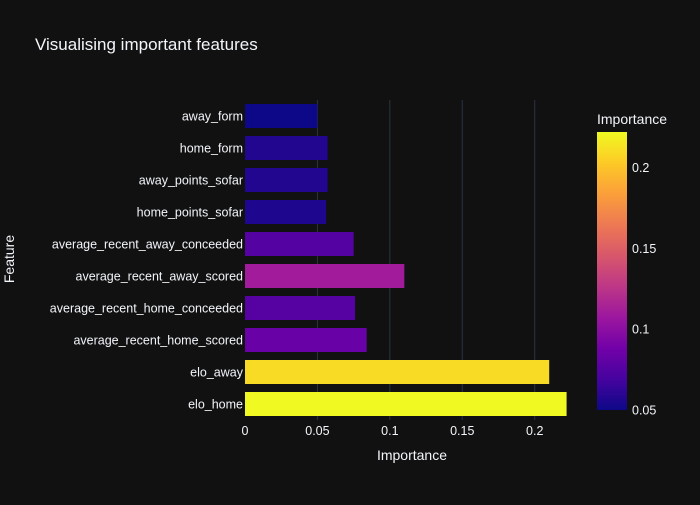 This screenshot has width=700, height=505. Describe the element at coordinates (644, 249) in the screenshot. I see `colorbar-tick-label: 0.15` at that location.